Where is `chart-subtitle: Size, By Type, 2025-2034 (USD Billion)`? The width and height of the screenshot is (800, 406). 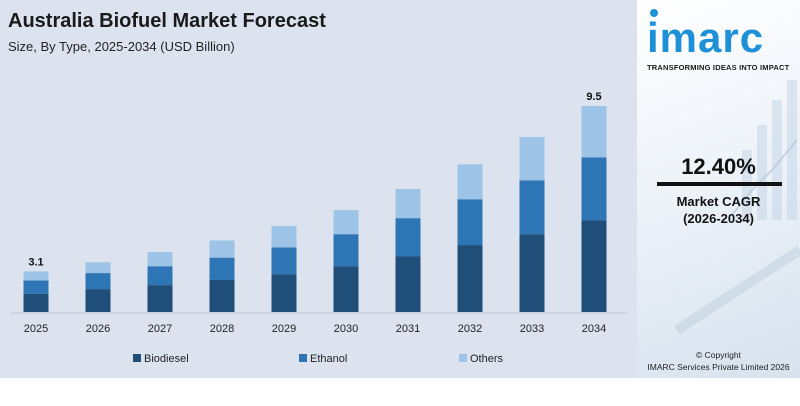
chart-subtitle: Size, By Type, 2025-2034 (USD Billion) is located at coordinates (121, 46).